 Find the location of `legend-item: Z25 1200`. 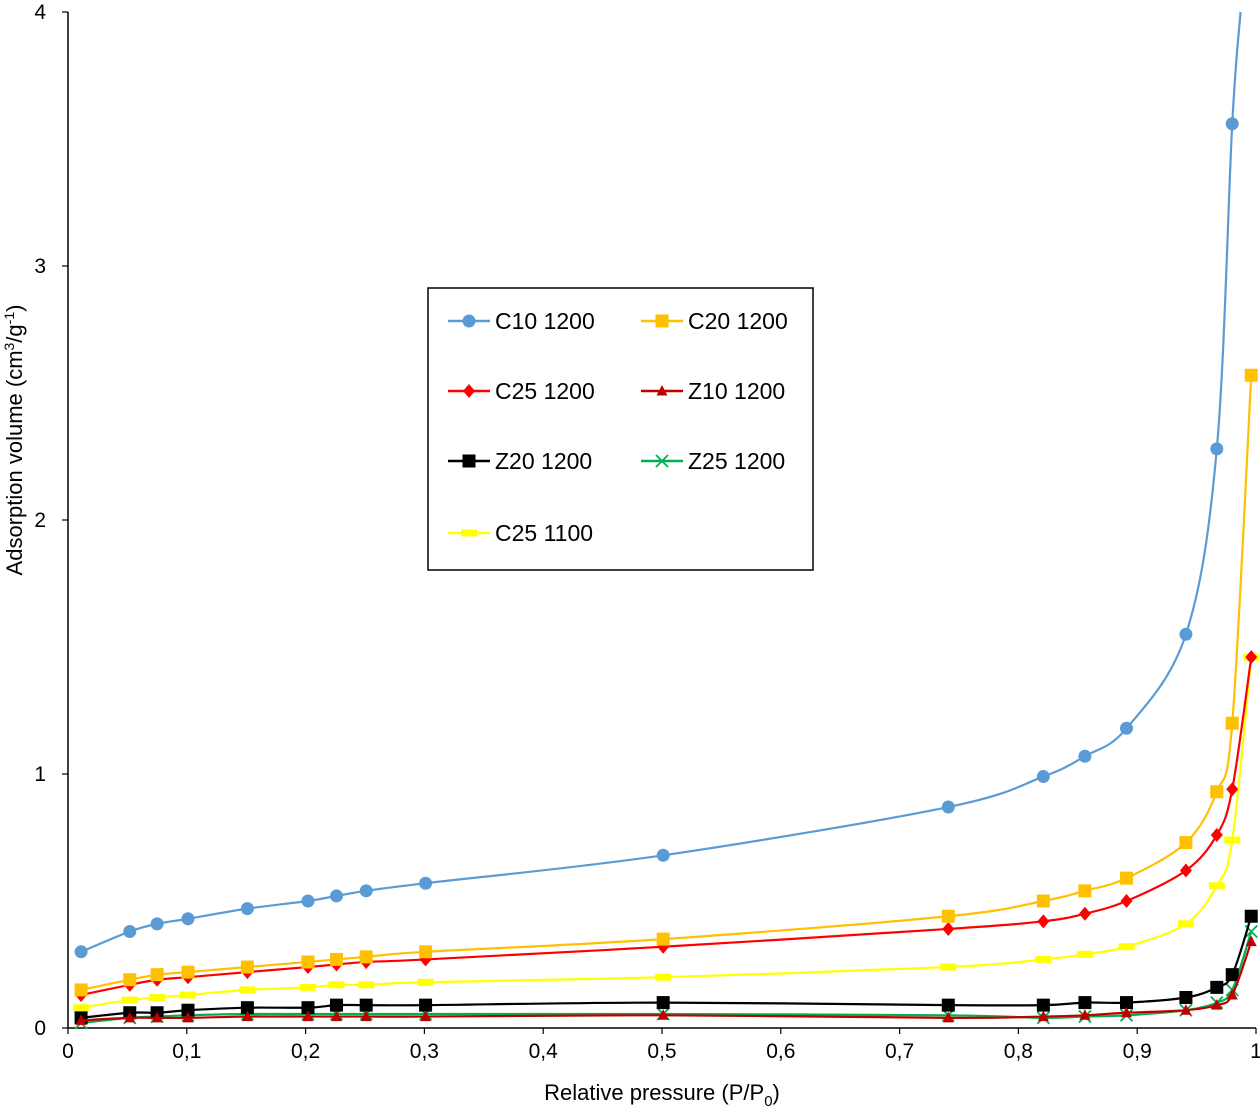

legend-item: Z25 1200 is located at coordinates (713, 461).